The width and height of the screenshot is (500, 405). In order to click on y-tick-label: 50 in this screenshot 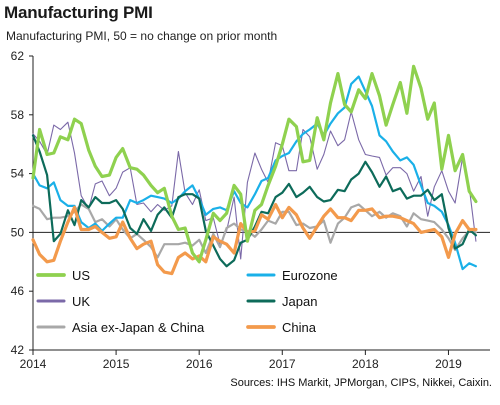, I will do `click(18, 232)`.